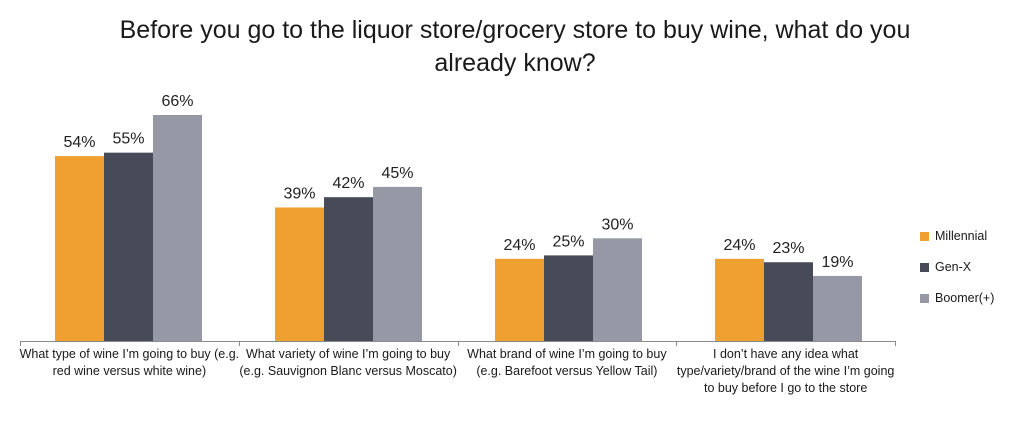 Image resolution: width=1024 pixels, height=440 pixels. What do you see at coordinates (568, 241) in the screenshot?
I see `data-label: 25%` at bounding box center [568, 241].